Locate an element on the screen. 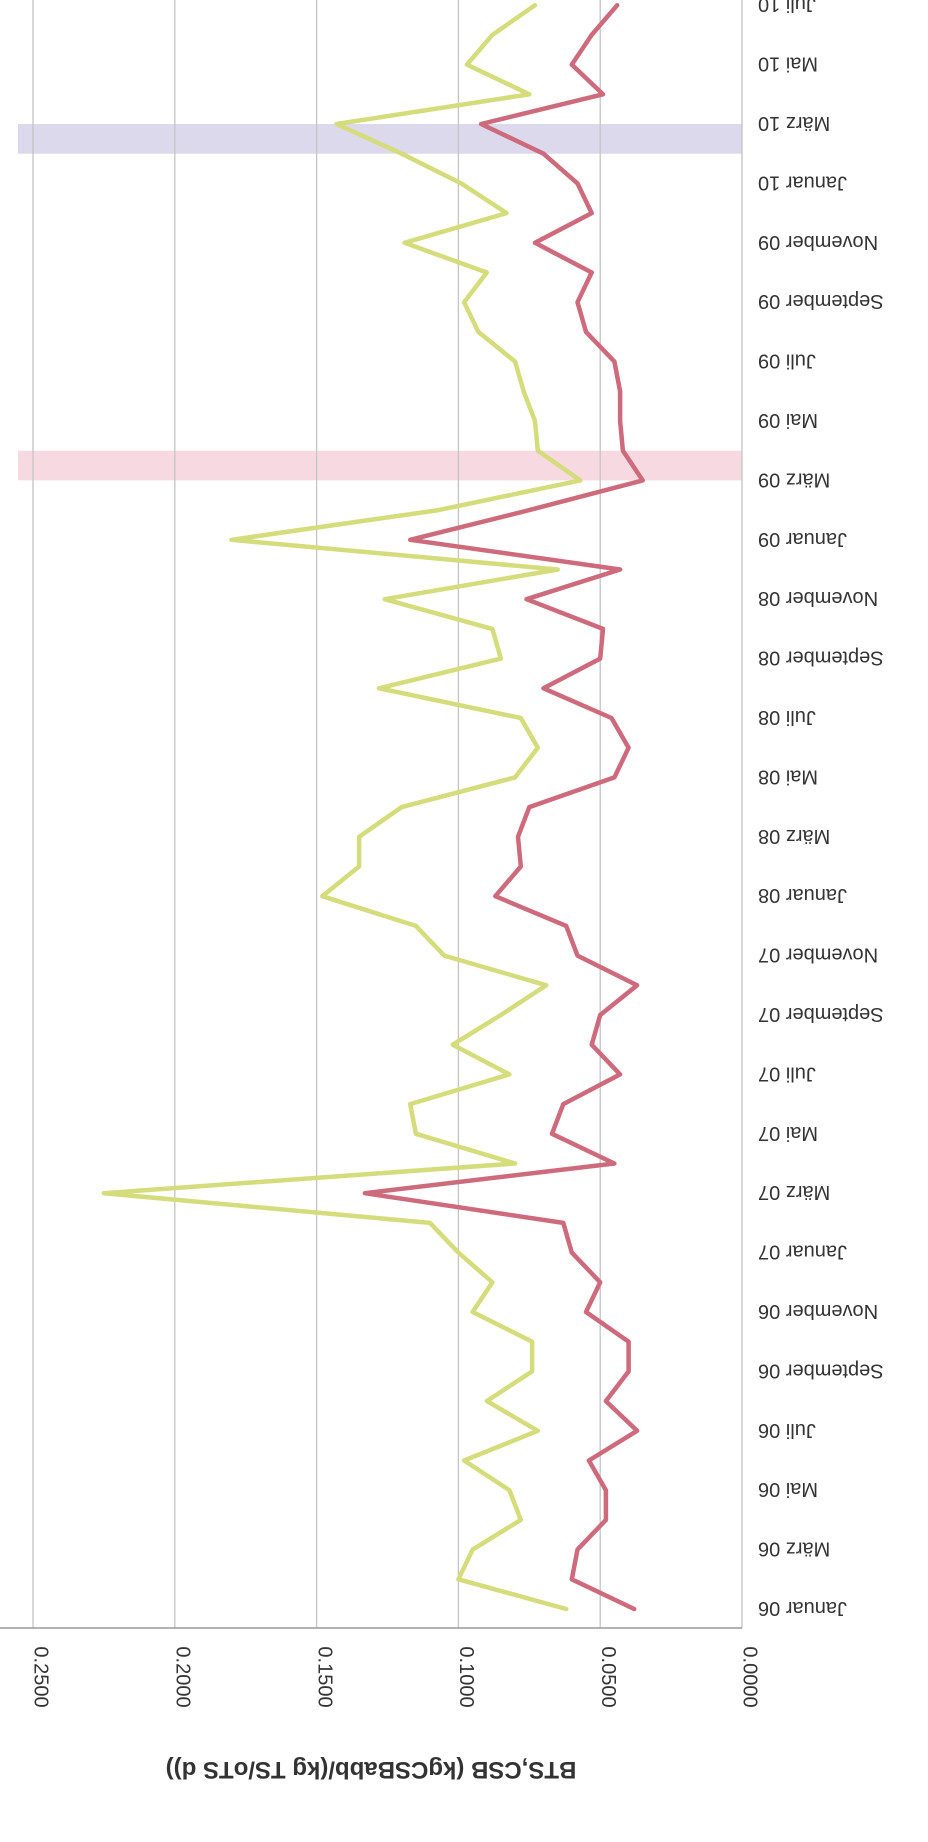  y-axis-label: BTS,CSB (kgCSBabb/(kg TS/oTS d)) is located at coordinates (371, 1769).